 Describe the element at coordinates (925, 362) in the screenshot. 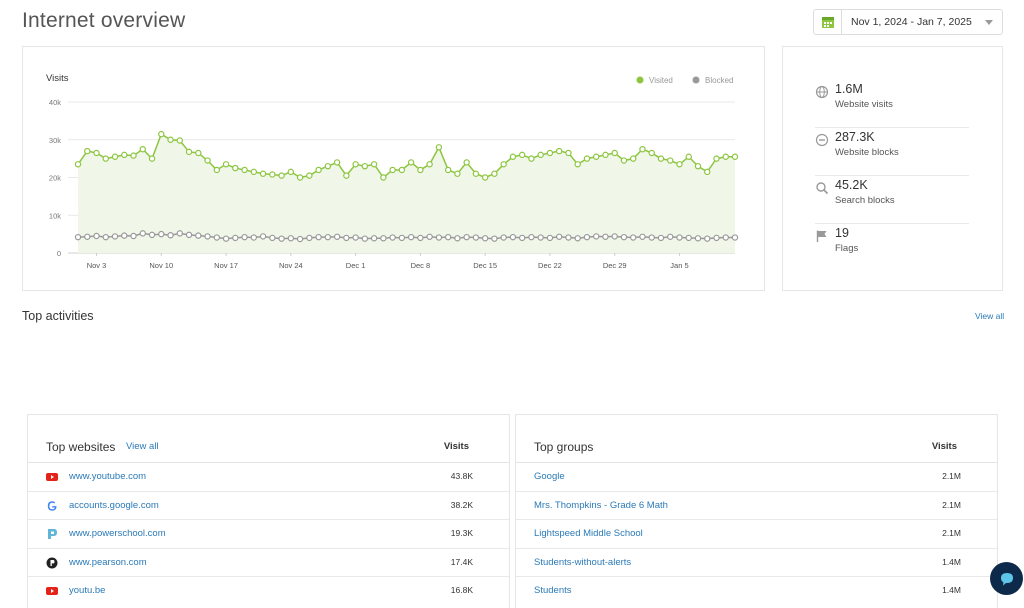

I see `activity-tile-ai: AI 1.3%` at that location.